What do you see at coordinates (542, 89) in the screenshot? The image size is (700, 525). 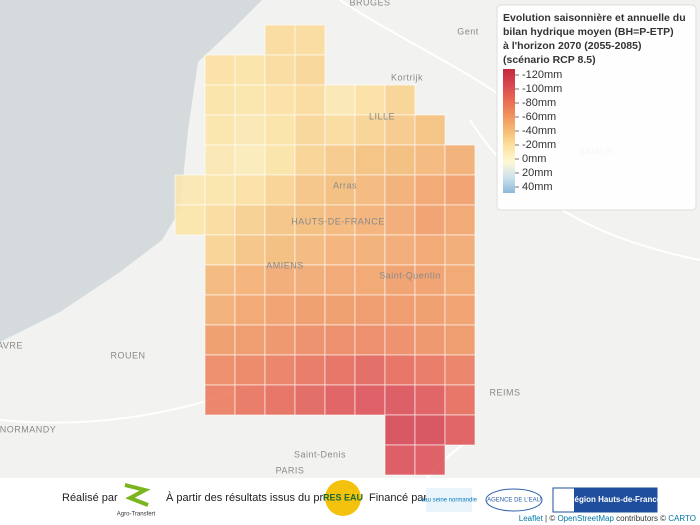 I see `legend-tick-label: -100mm` at bounding box center [542, 89].